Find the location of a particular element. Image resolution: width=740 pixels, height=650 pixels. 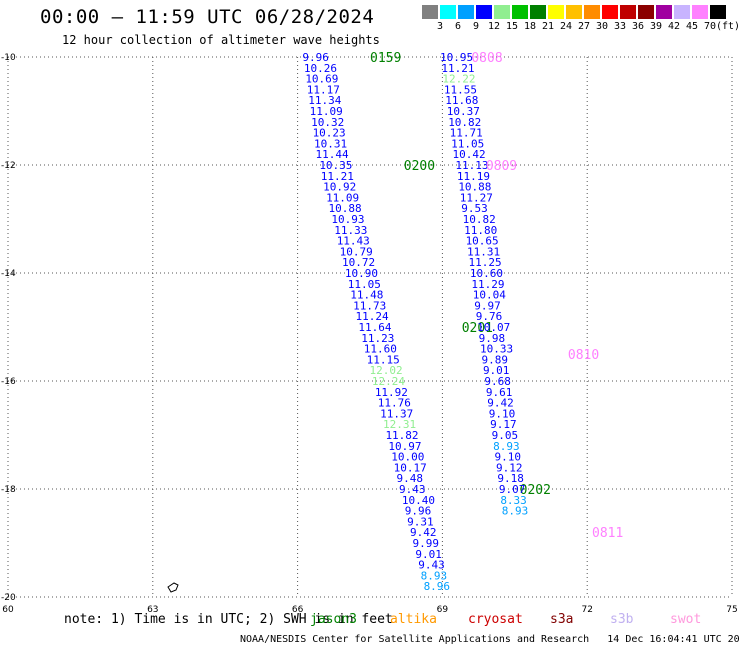

wave-height-value: 10.90 is located at coordinates (361, 273).